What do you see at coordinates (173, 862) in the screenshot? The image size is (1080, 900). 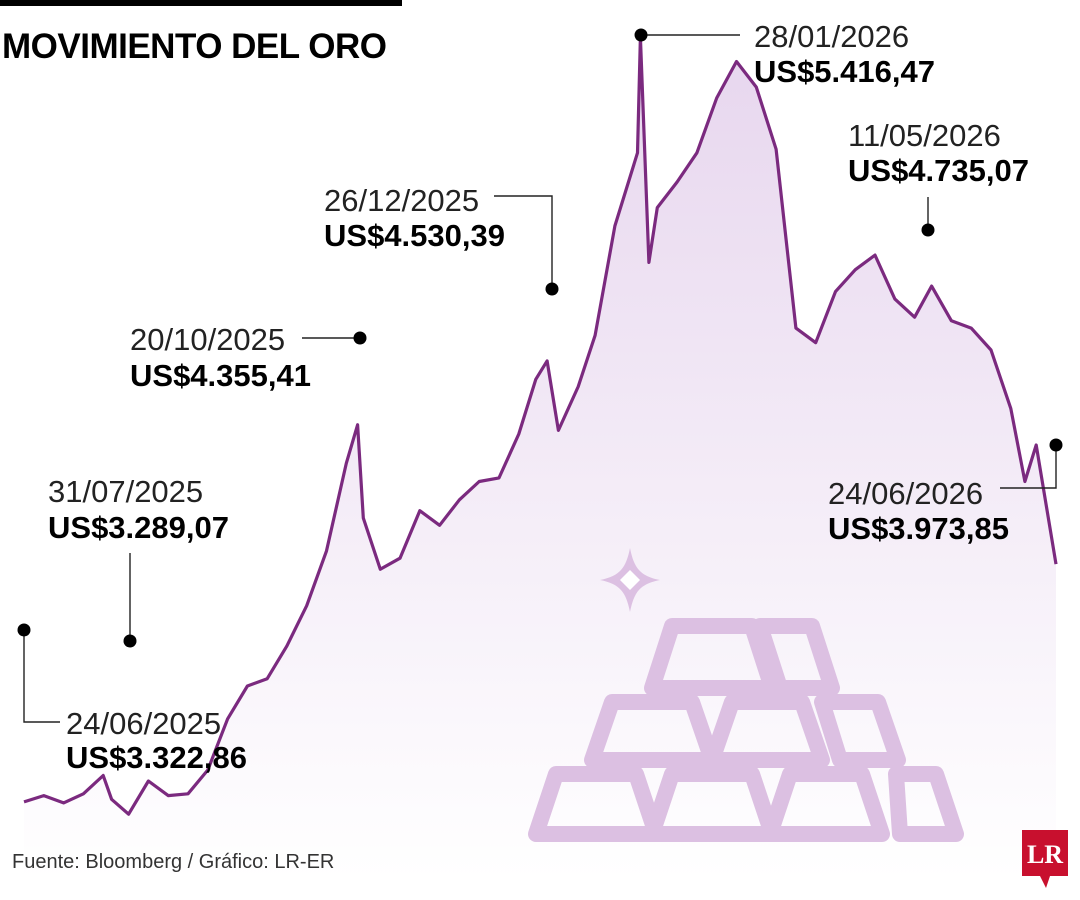 I see `source-note: Fuente: Bloomberg / Gráfico: LR-ER` at bounding box center [173, 862].